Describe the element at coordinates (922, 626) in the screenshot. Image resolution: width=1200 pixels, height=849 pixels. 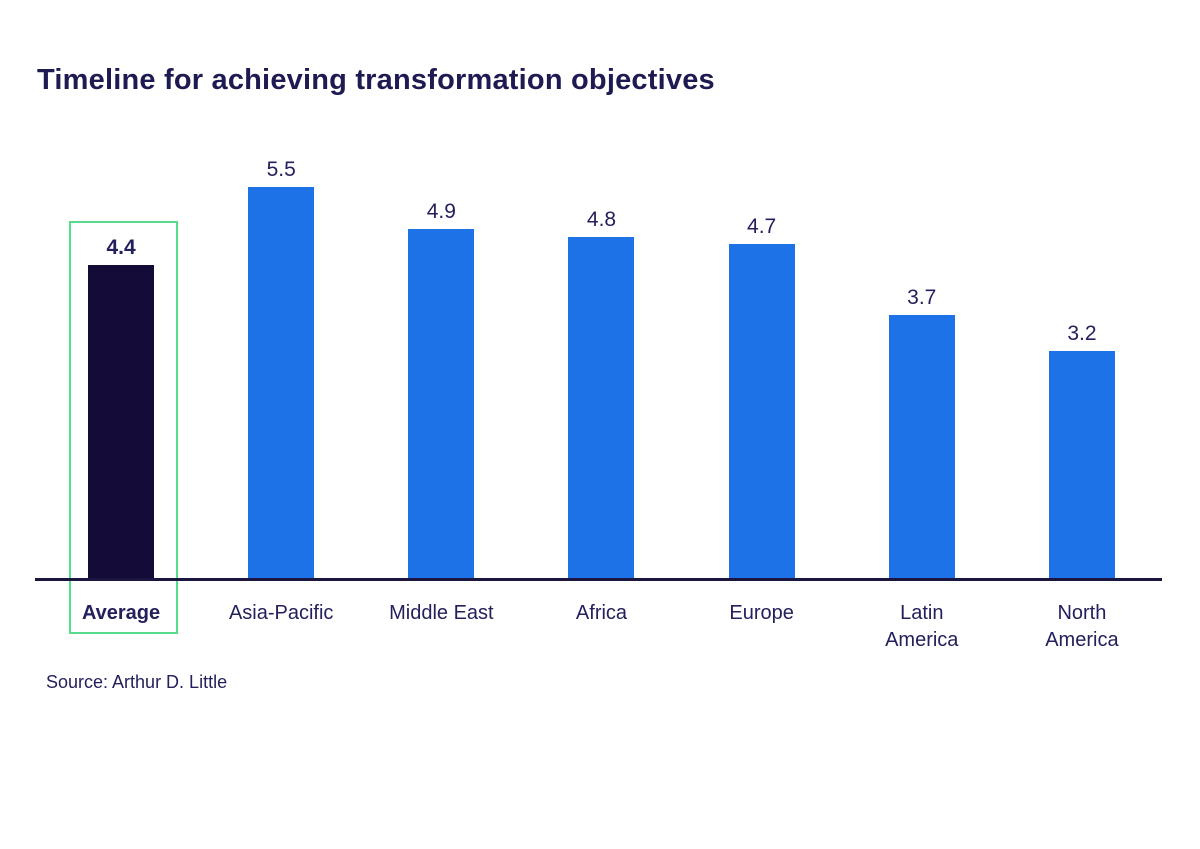
I see `category-label: Latin America` at that location.